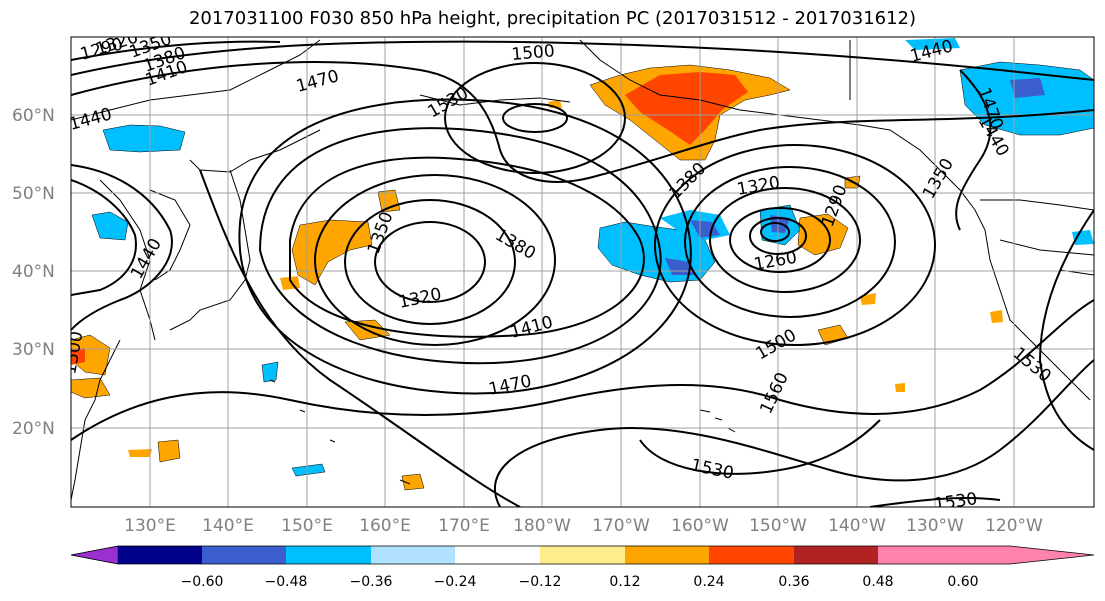  What do you see at coordinates (150, 526) in the screenshot?
I see `lon-label: 130°E` at bounding box center [150, 526].